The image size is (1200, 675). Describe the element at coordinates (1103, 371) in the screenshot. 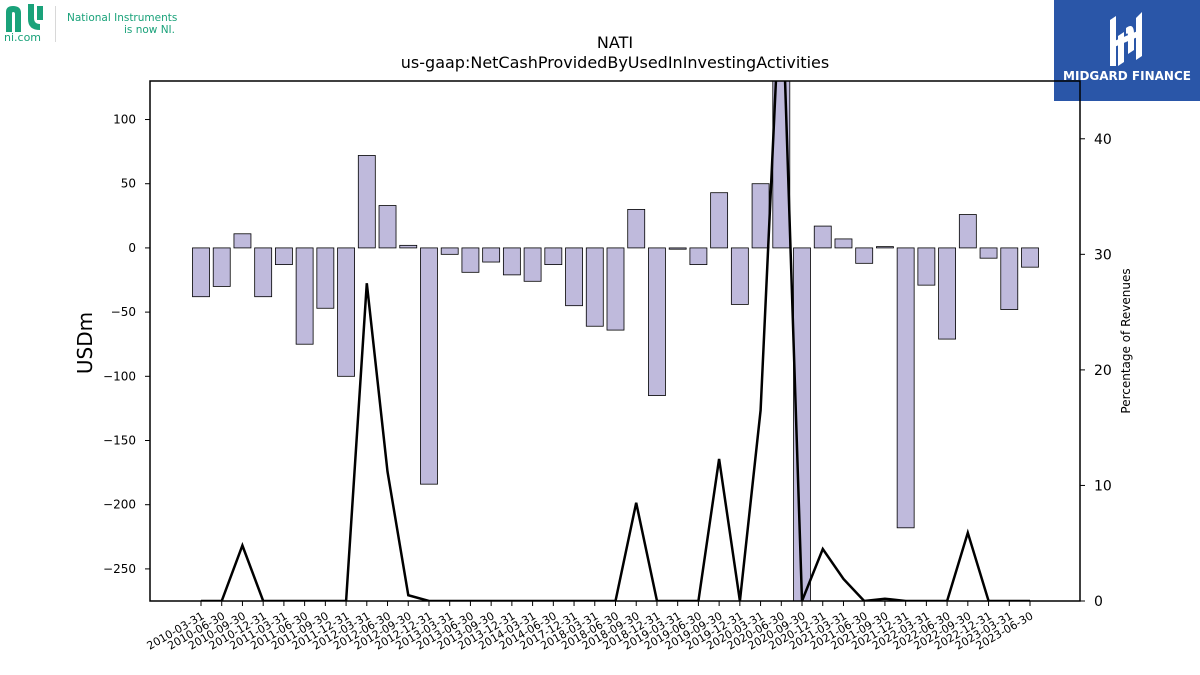

I see `y-right-tick-label: 20` at that location.